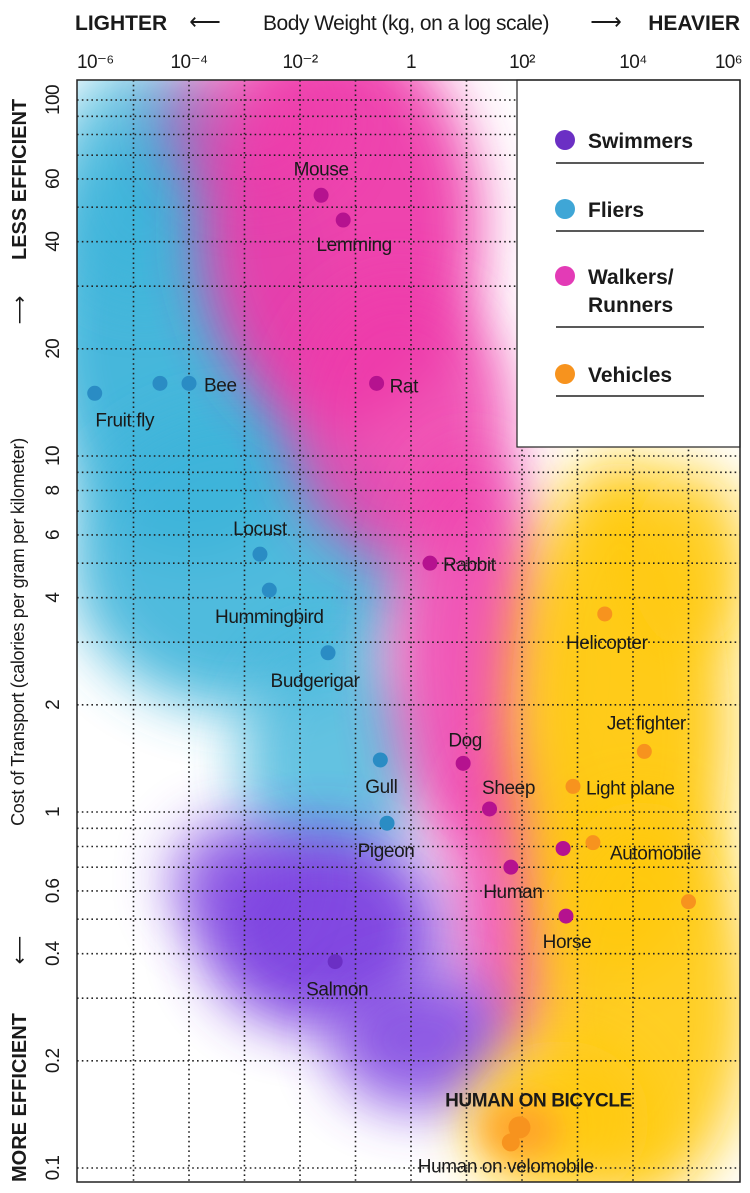 This screenshot has height=1193, width=750. I want to click on point-fruit-fly, so click(95, 393).